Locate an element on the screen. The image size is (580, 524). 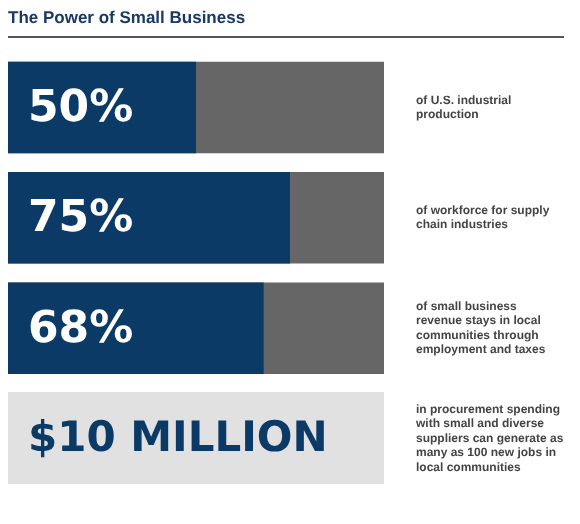
data-label: 68% is located at coordinates (81, 328).